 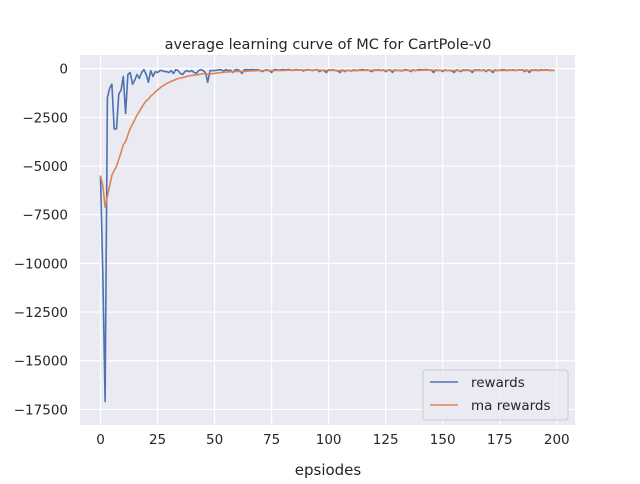 I want to click on x-tick-label: 200, so click(x=557, y=440).